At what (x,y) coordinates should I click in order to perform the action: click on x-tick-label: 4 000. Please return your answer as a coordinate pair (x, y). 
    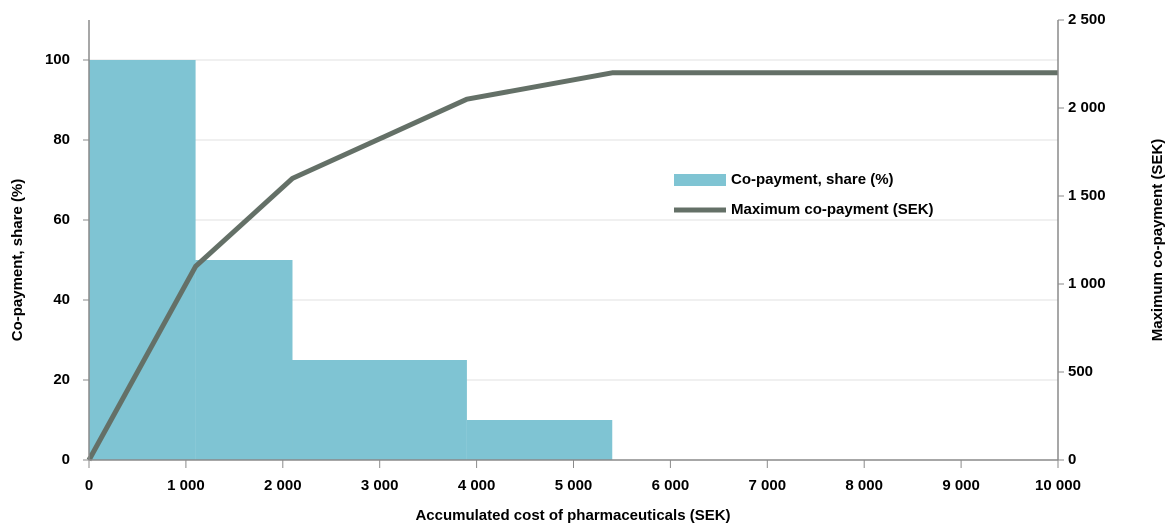
    Looking at the image, I should click on (477, 485).